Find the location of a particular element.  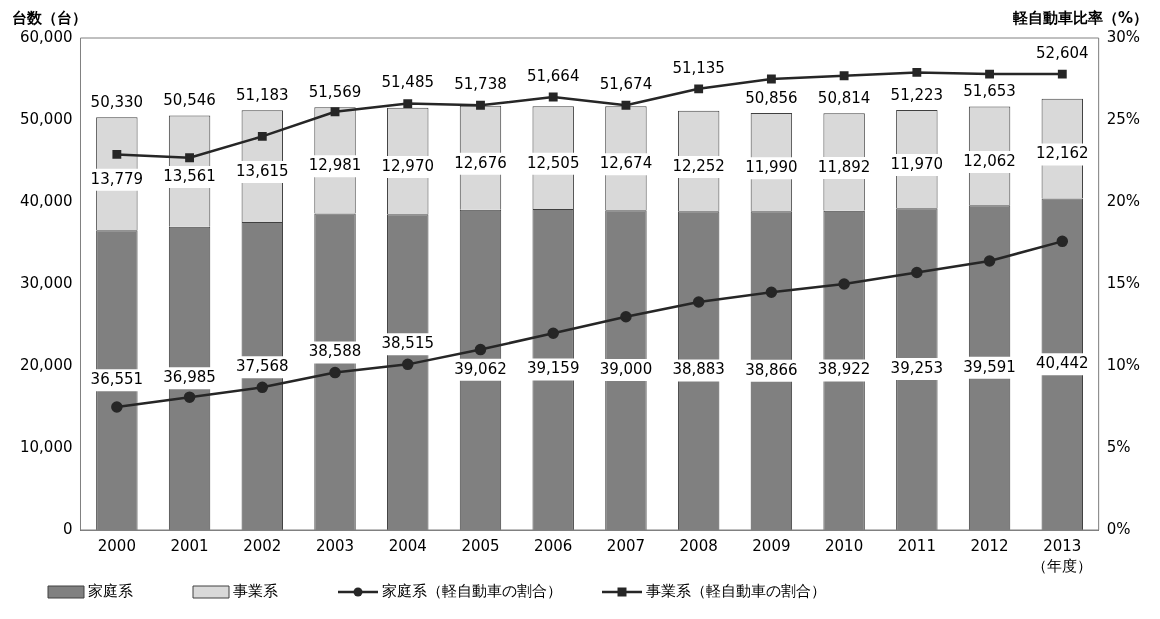

x-tick-label: 2012 is located at coordinates (989, 545).